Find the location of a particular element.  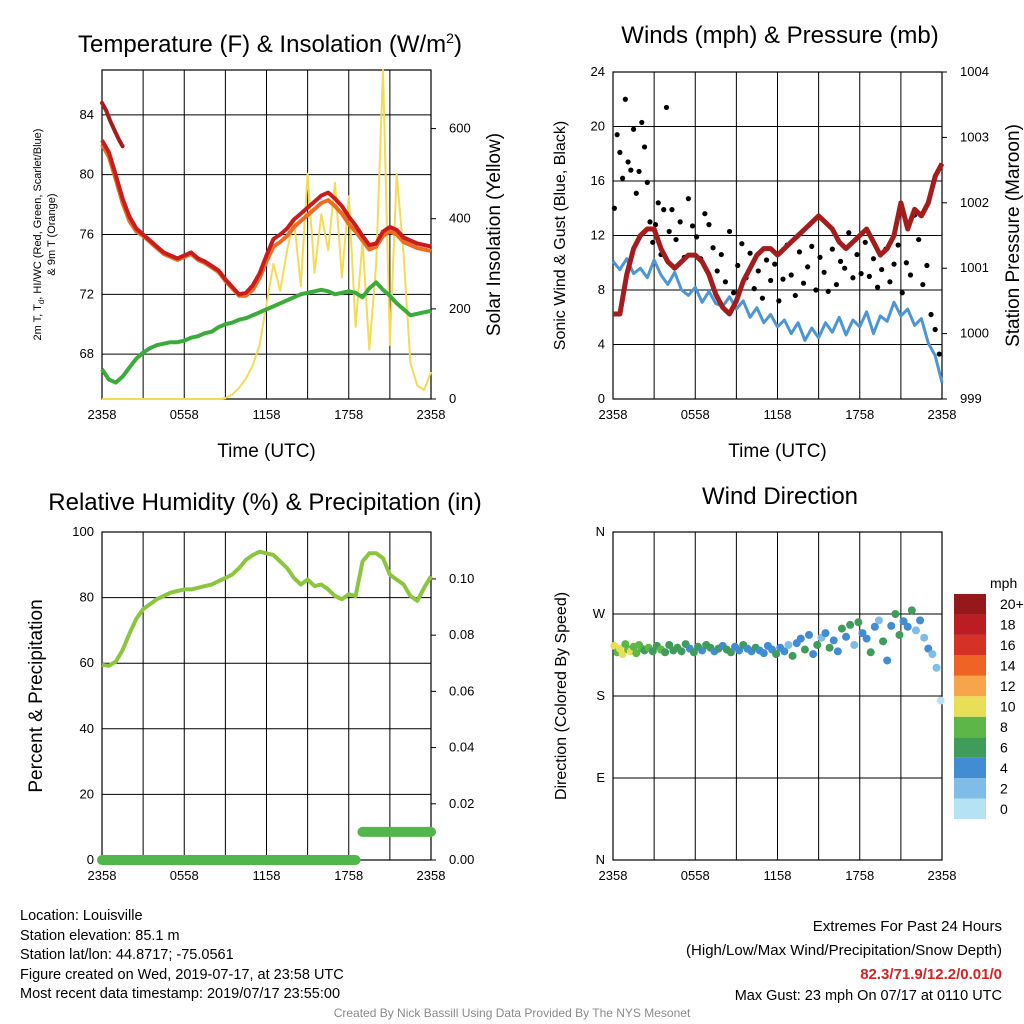

winds-x-tick-label: 2358 is located at coordinates (613, 414).